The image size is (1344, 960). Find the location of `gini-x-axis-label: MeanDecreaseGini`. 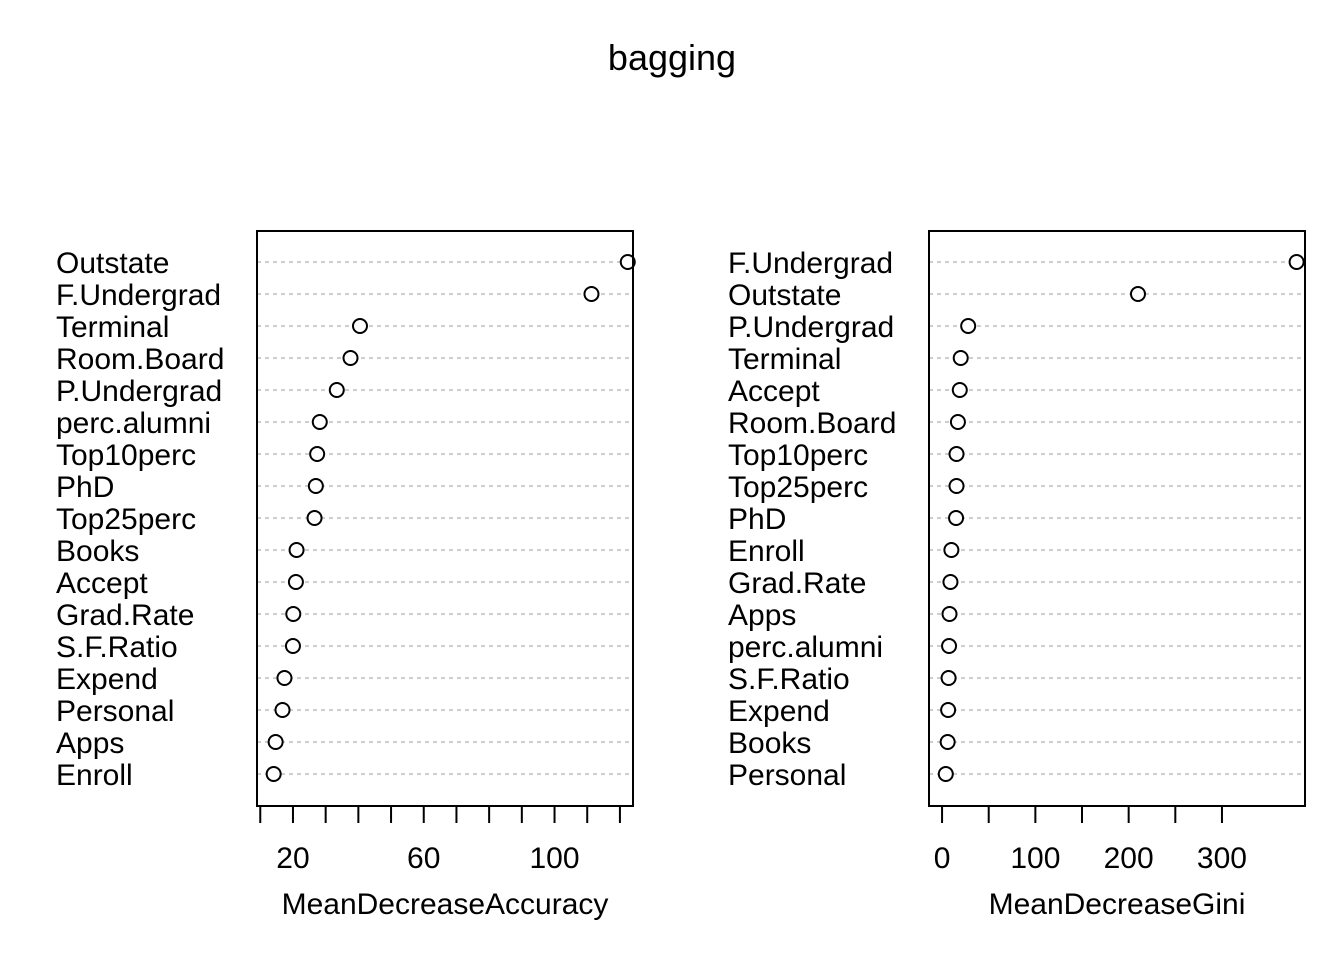

gini-x-axis-label: MeanDecreaseGini is located at coordinates (1117, 904).